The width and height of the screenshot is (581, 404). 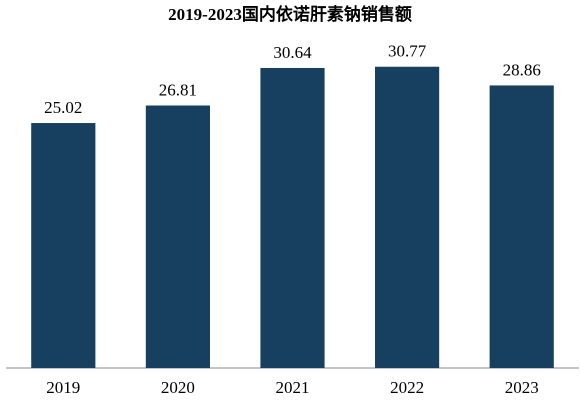 What do you see at coordinates (290, 14) in the screenshot?
I see `chart-title: 2019-2023国内依诺肝素钠销售额` at bounding box center [290, 14].